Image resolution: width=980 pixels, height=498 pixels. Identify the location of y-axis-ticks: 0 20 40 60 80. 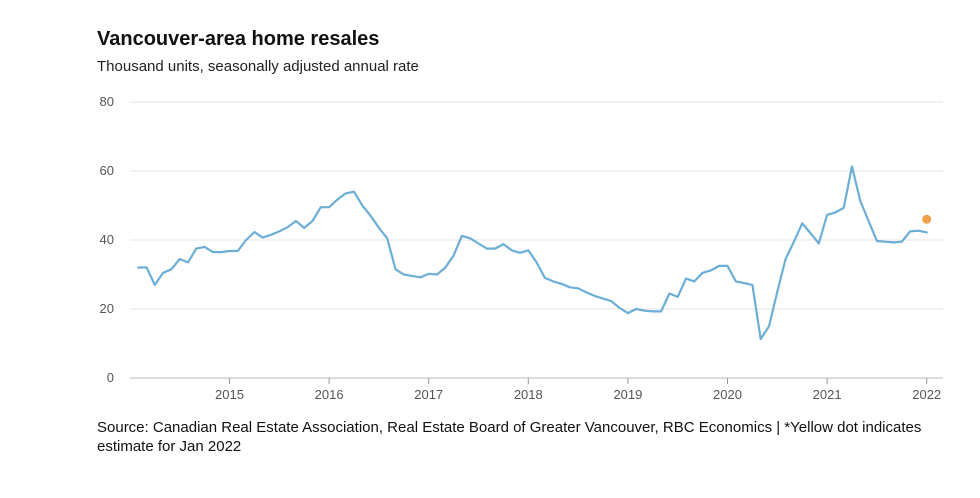
(107, 239).